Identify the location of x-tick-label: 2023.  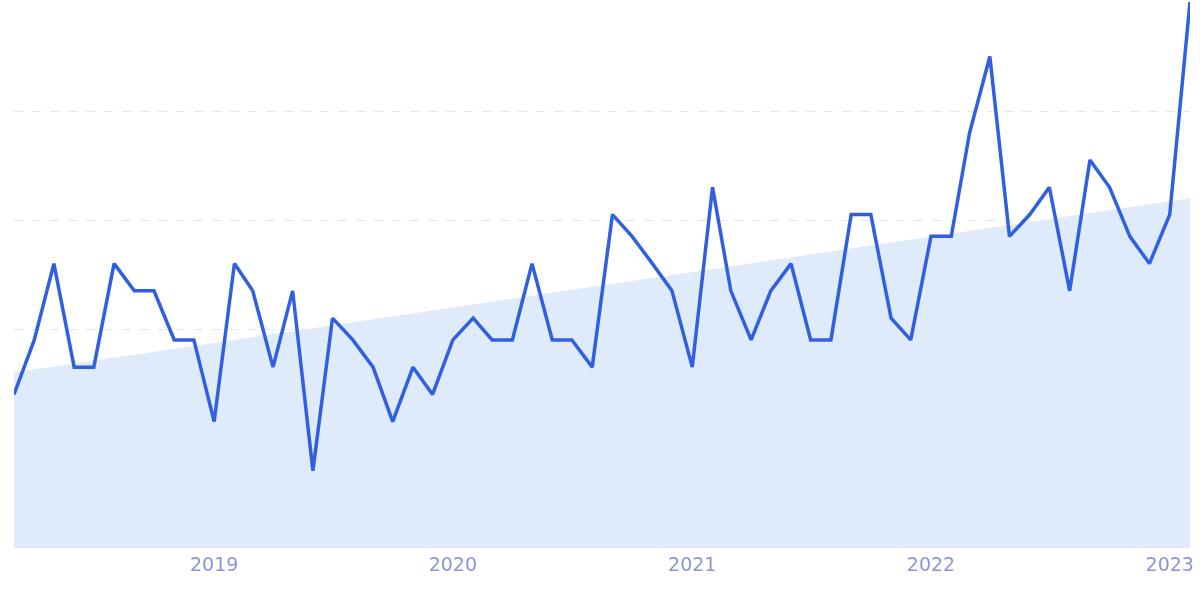
(1169, 563).